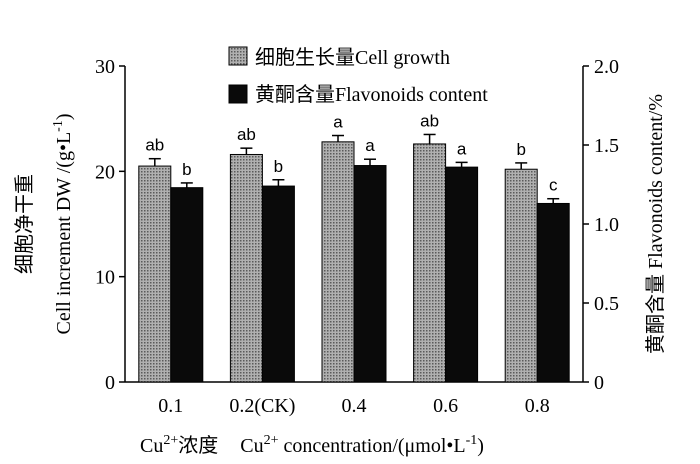 This screenshot has width=700, height=464. What do you see at coordinates (110, 383) in the screenshot?
I see `left-tick-label: 0` at bounding box center [110, 383].